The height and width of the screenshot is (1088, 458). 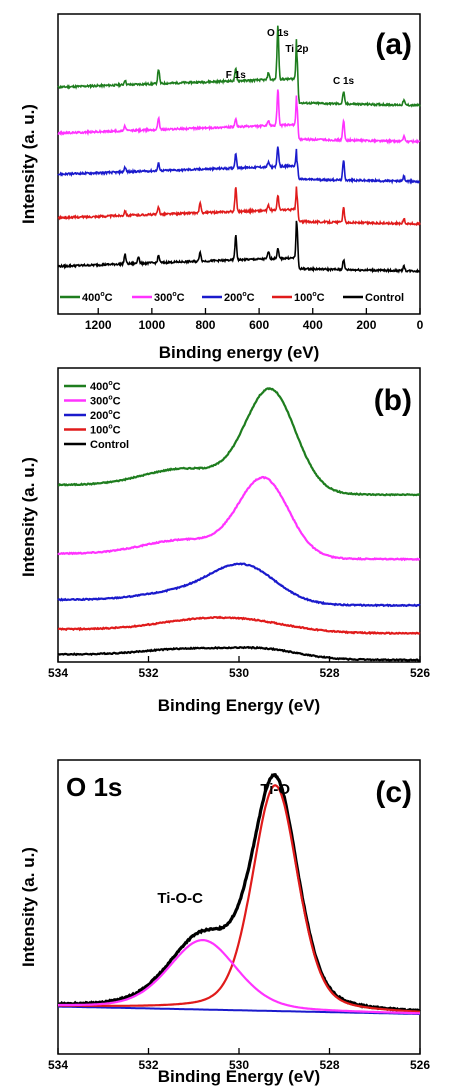 What do you see at coordinates (393, 792) in the screenshot?
I see `panel-c-label: (c)` at bounding box center [393, 792].